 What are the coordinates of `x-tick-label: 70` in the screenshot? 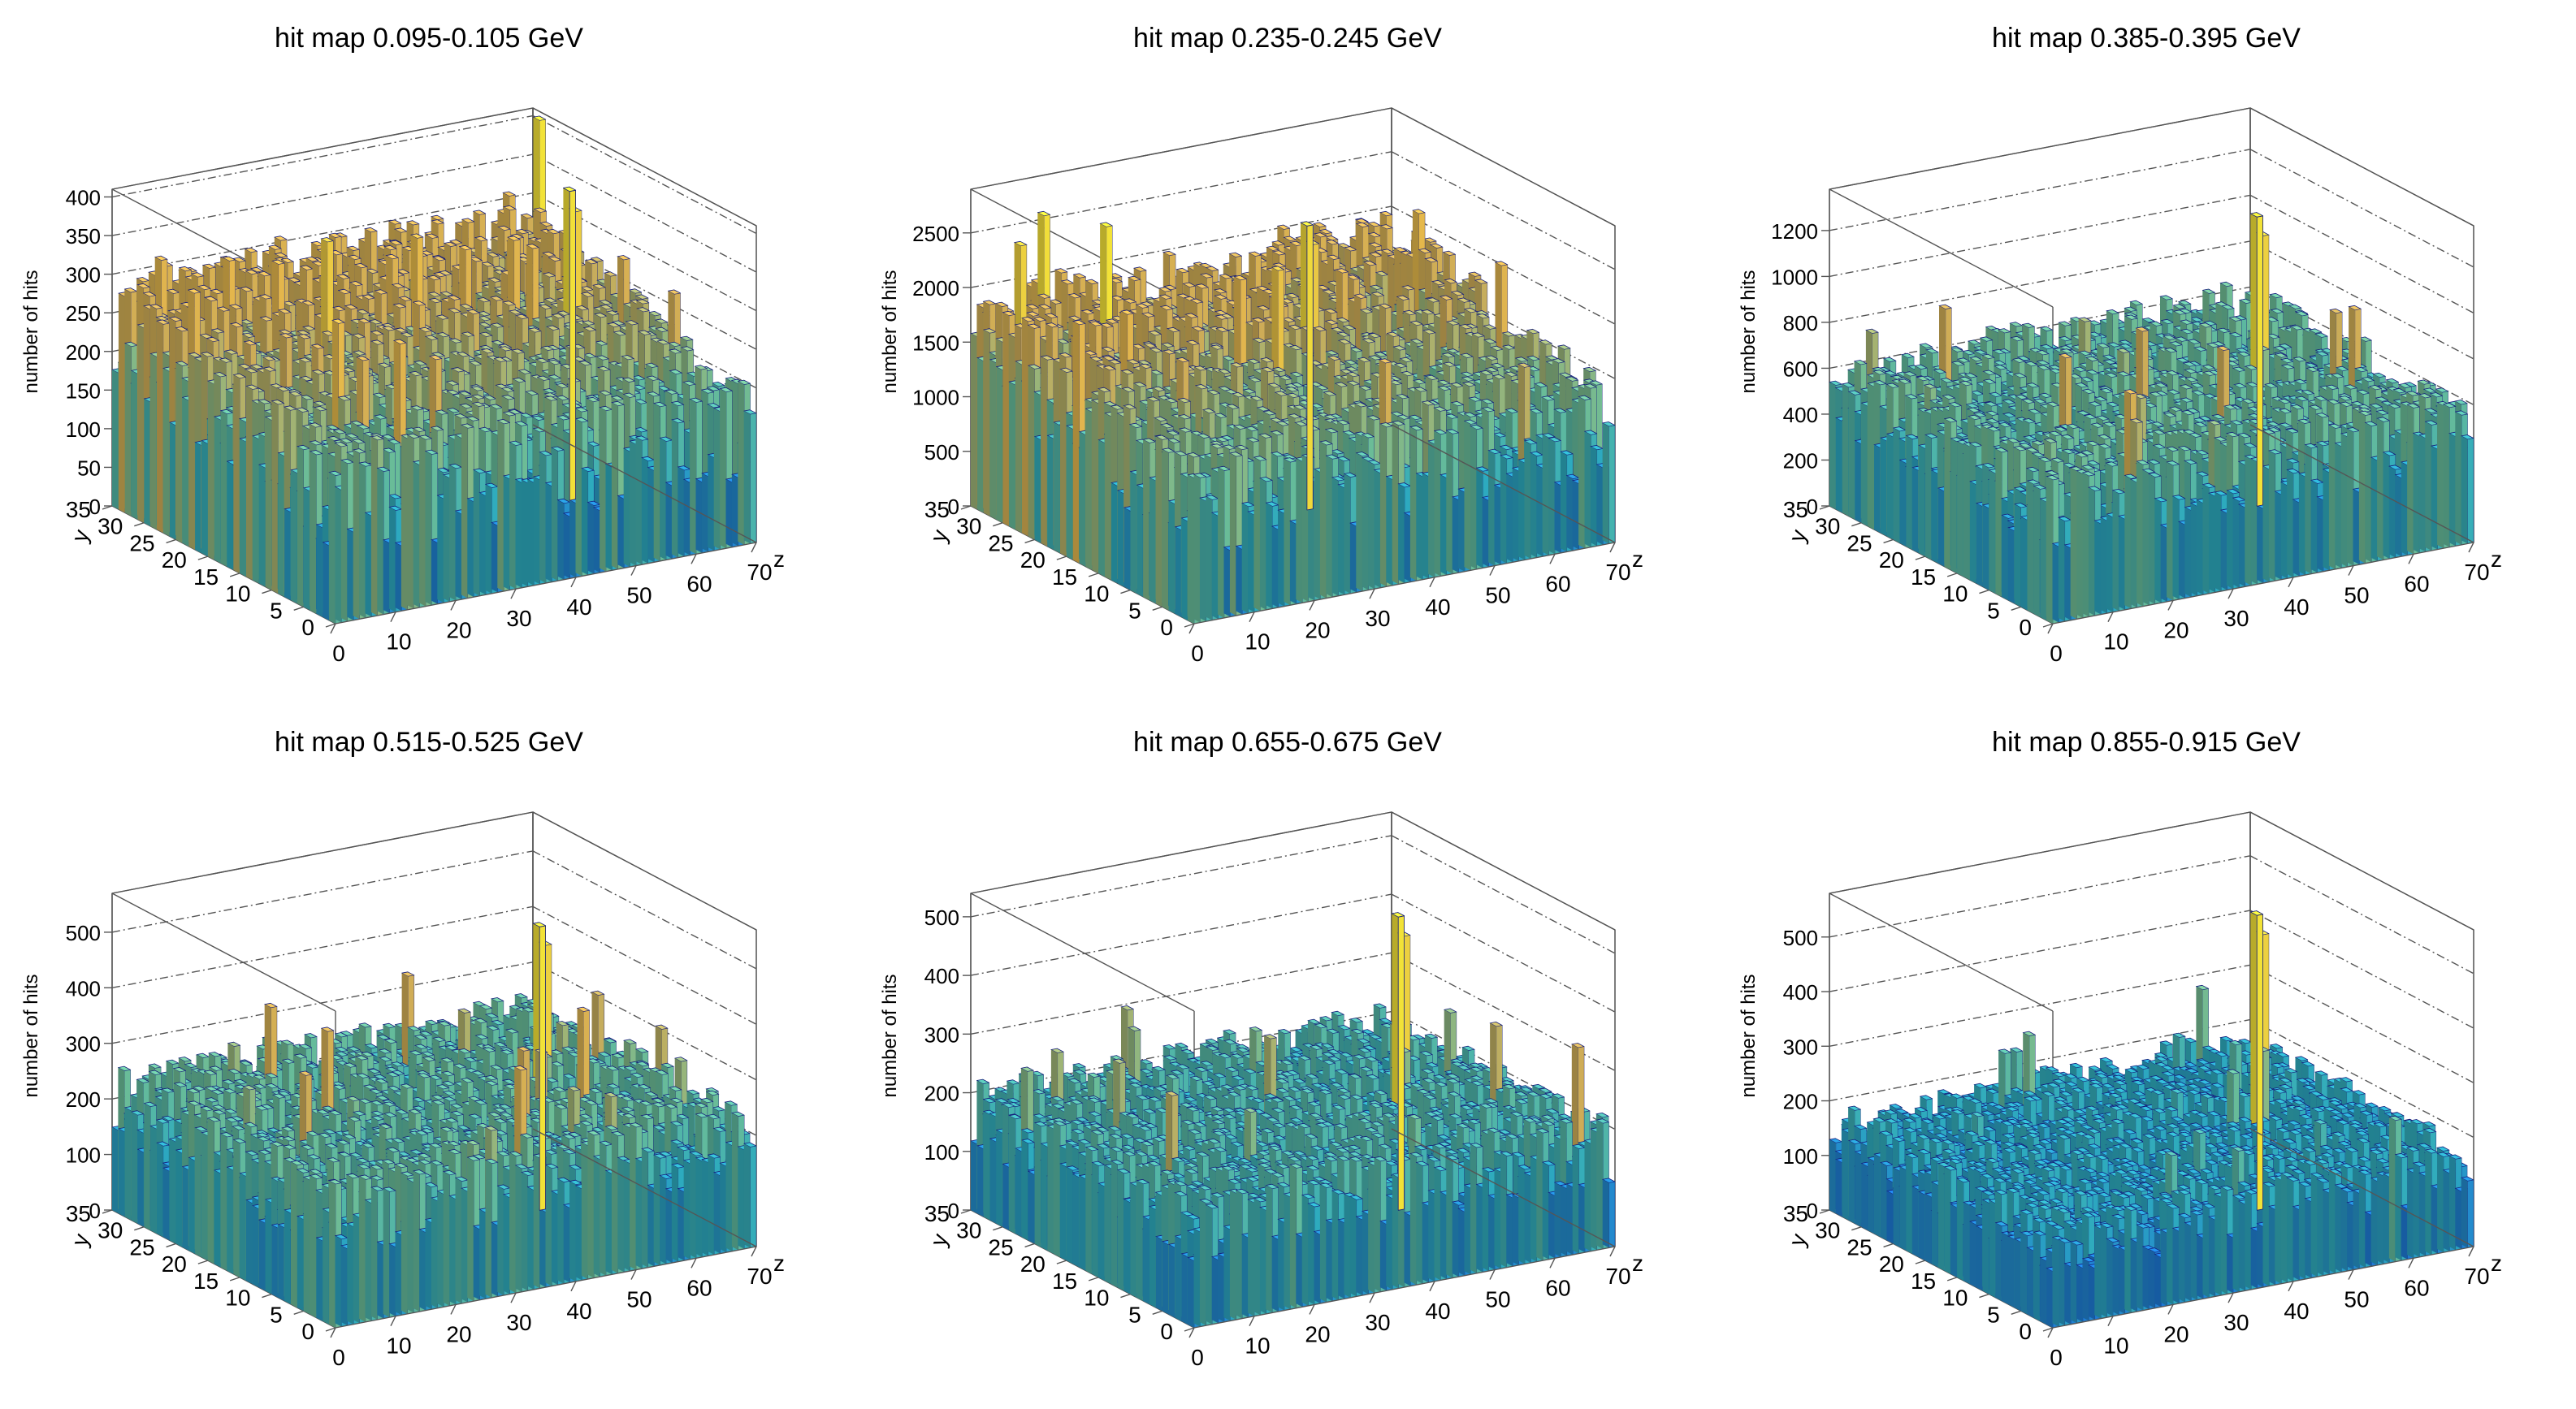 It's located at (1617, 1277).